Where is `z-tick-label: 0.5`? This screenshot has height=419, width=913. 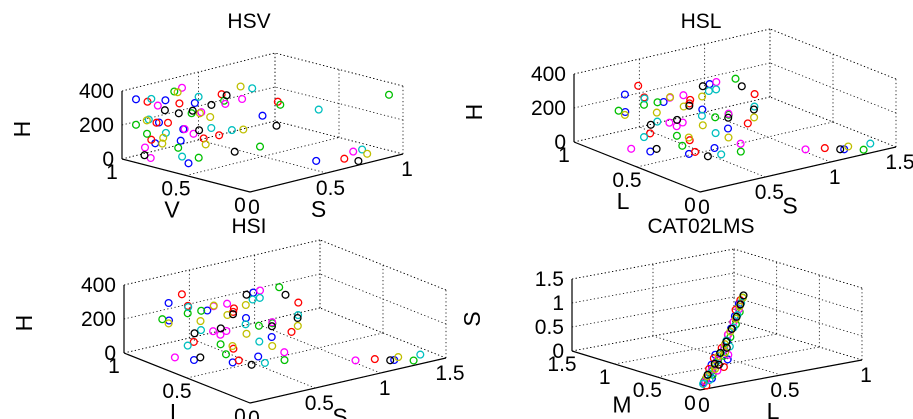
z-tick-label: 0.5 is located at coordinates (549, 327).